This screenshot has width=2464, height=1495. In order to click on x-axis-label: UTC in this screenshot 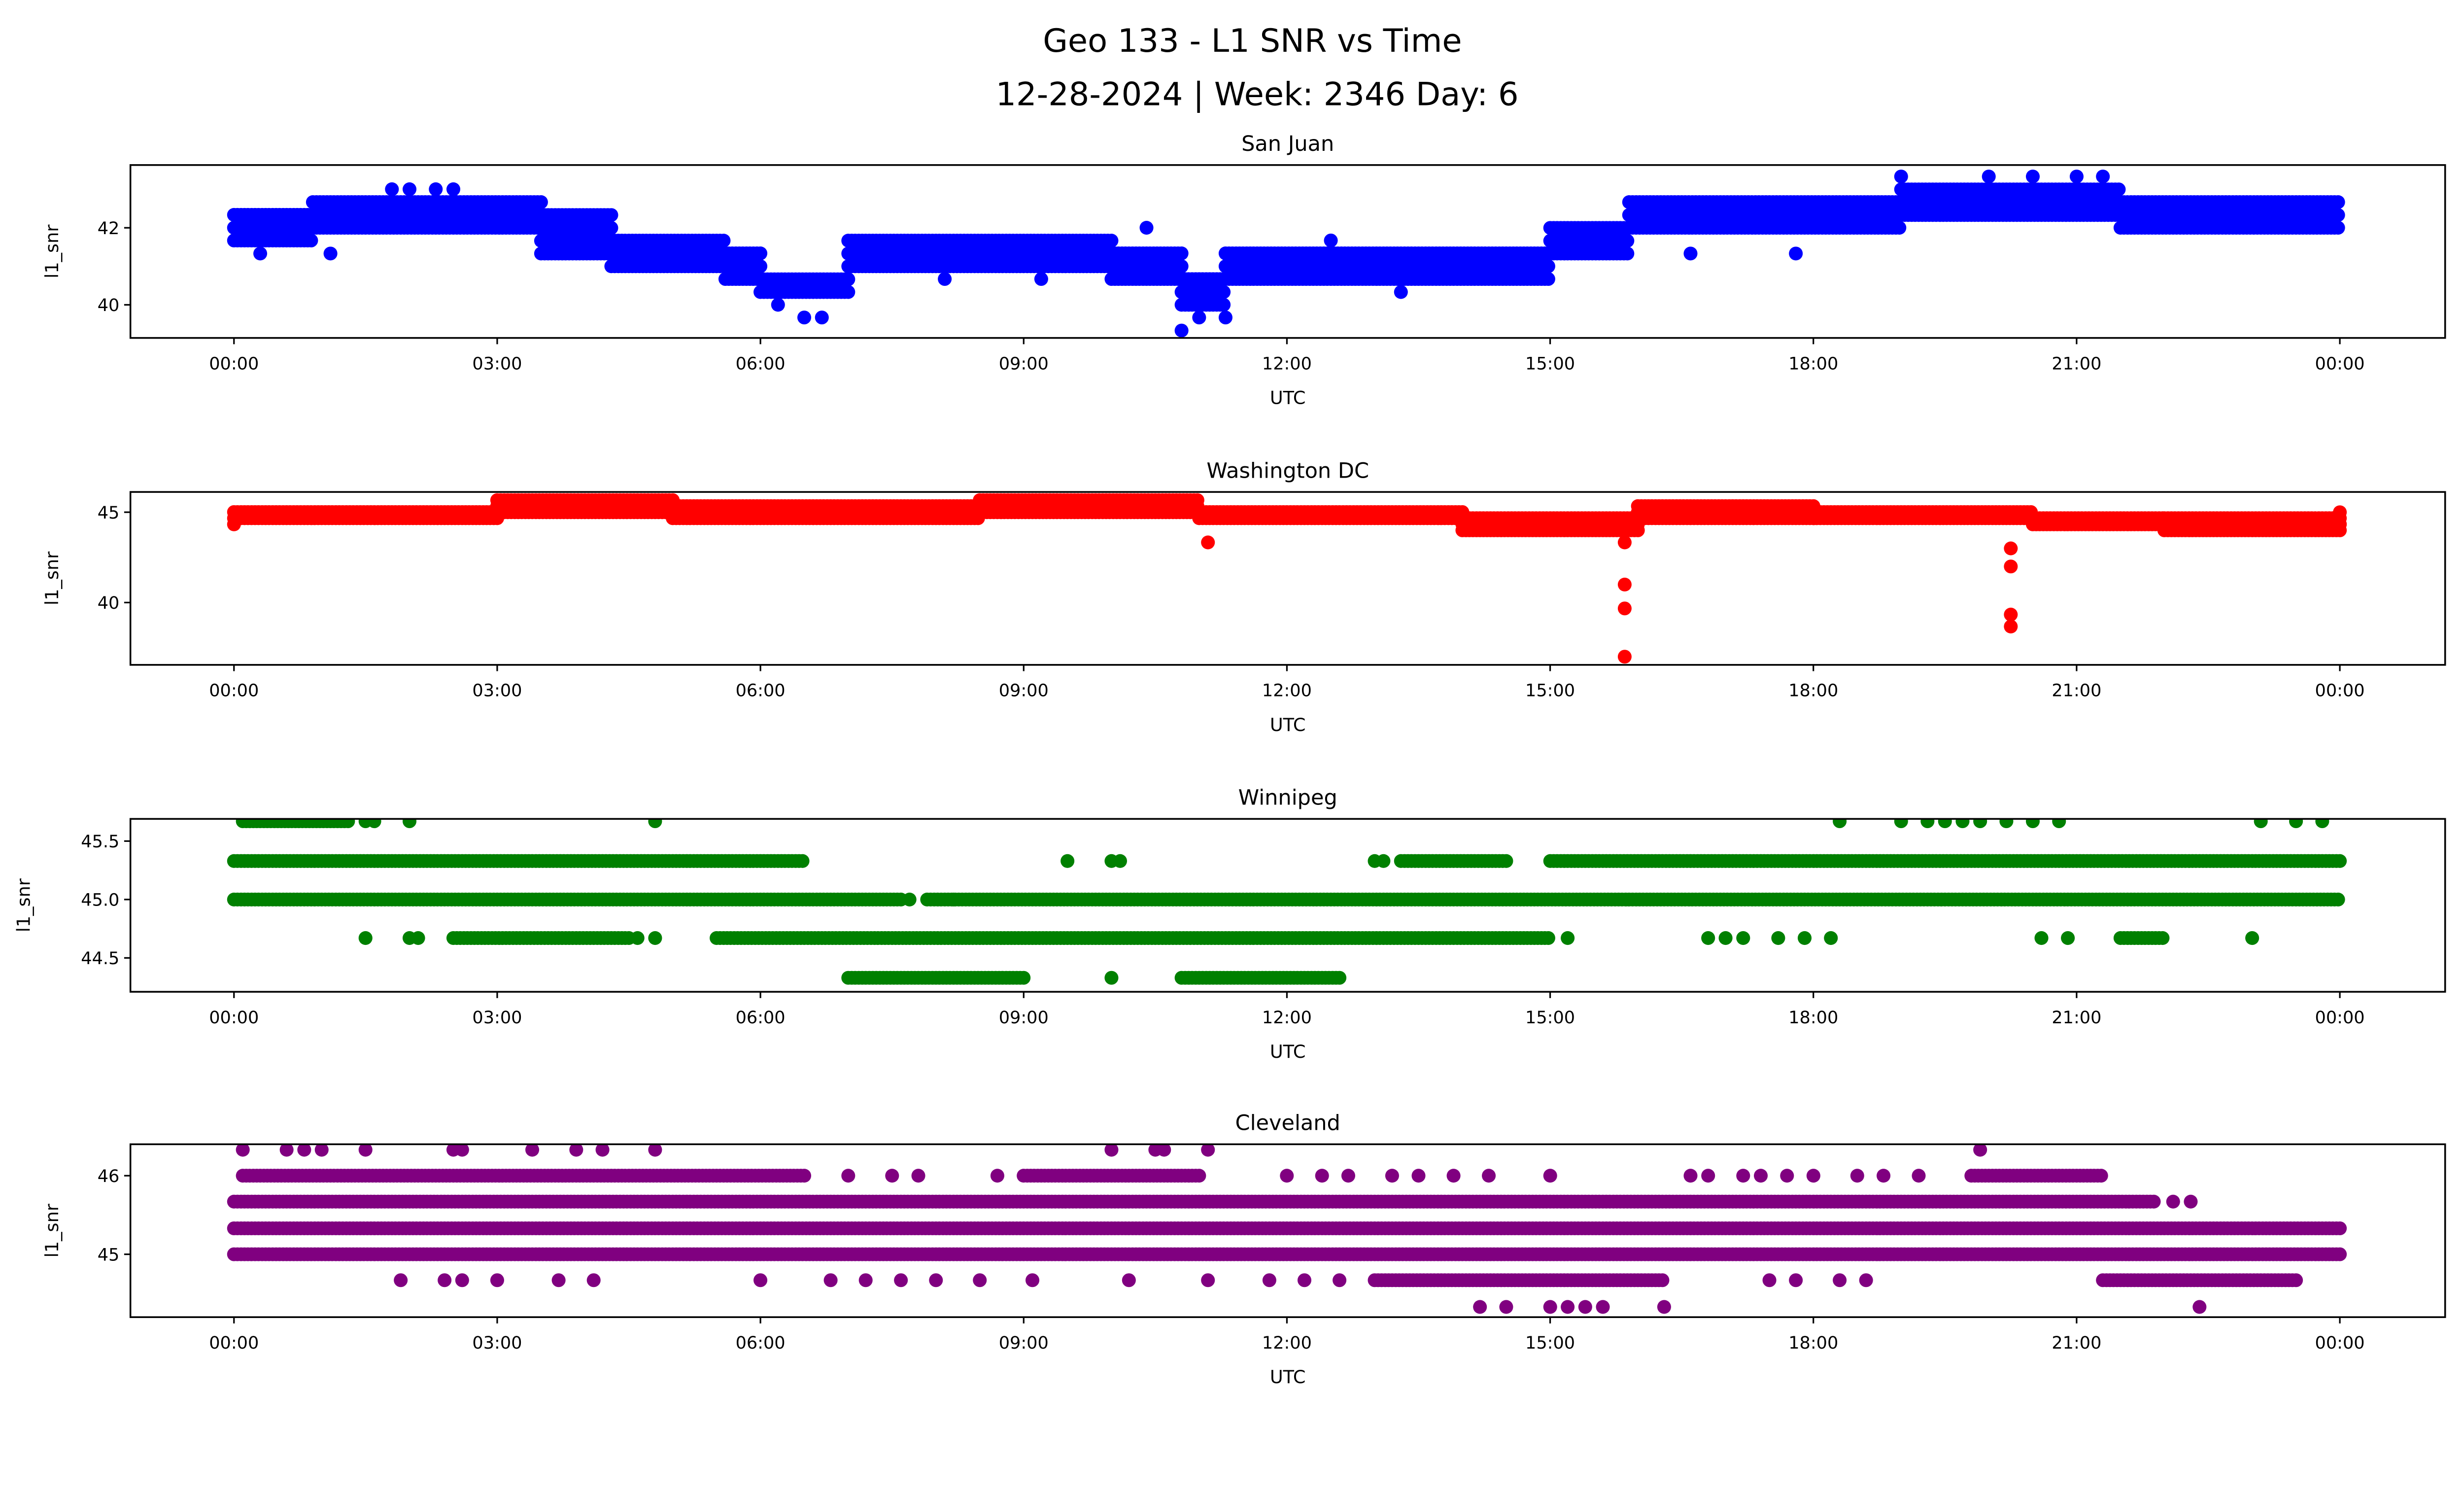, I will do `click(1288, 724)`.